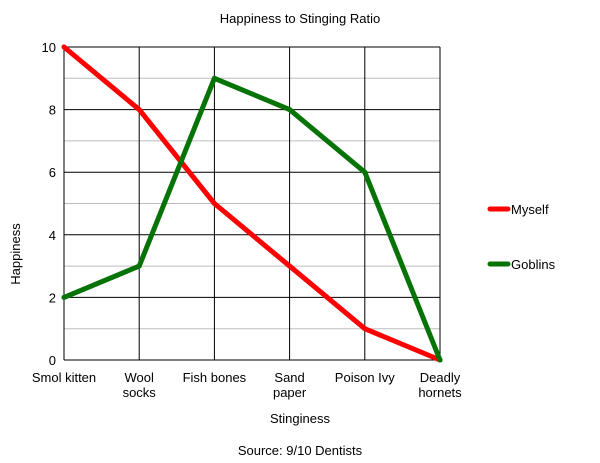 The width and height of the screenshot is (600, 463). What do you see at coordinates (52, 297) in the screenshot?
I see `y-tick-label: 2` at bounding box center [52, 297].